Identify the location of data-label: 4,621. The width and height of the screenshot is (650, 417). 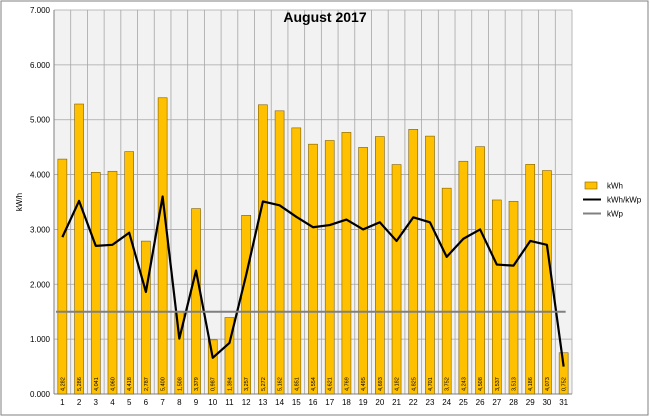
(331, 384).